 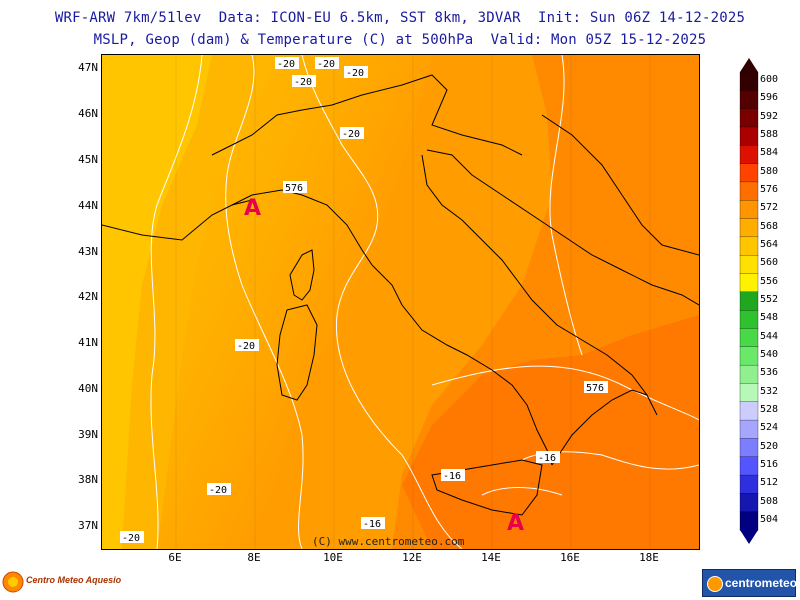 What do you see at coordinates (769, 428) in the screenshot?
I see `colorbar-label: 524` at bounding box center [769, 428].